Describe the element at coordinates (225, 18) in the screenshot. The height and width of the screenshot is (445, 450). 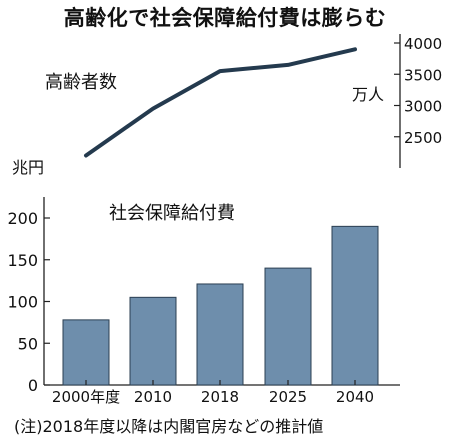
I see `chart-title: 高齢化で社会保障給付費は膨らむ` at that location.